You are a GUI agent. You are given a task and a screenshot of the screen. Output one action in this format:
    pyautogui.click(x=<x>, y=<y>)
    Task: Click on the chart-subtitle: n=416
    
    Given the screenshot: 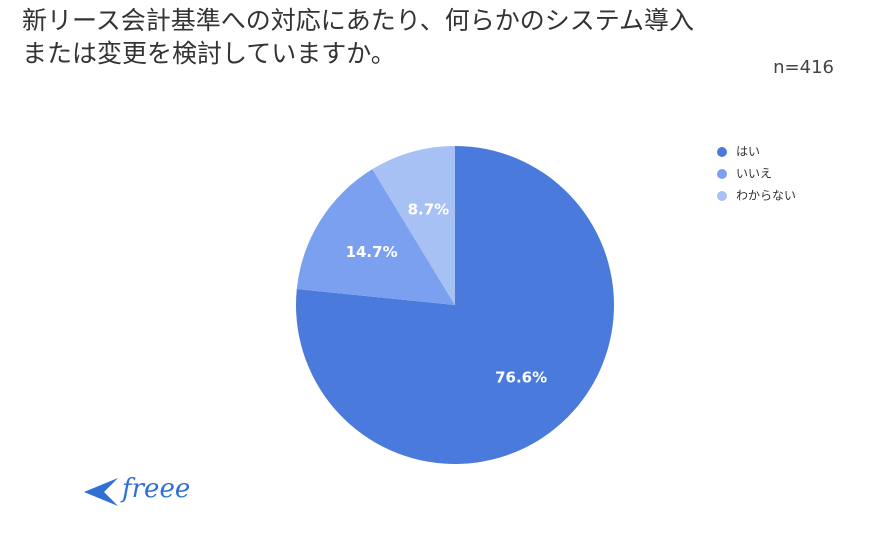 What is the action you would take?
    pyautogui.click(x=803, y=67)
    